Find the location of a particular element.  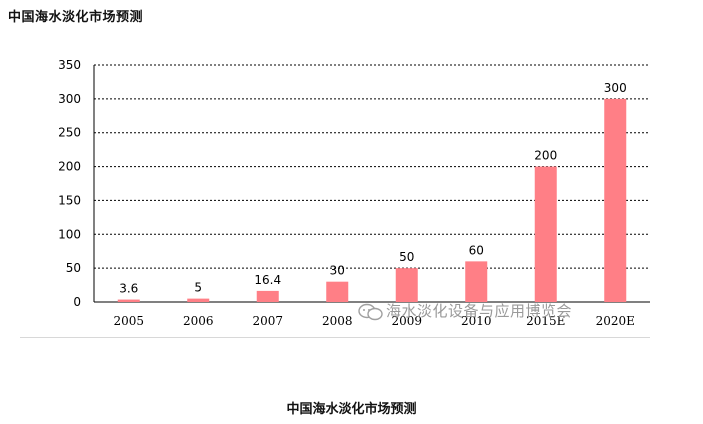

wechat-watermark-icon is located at coordinates (370, 312).